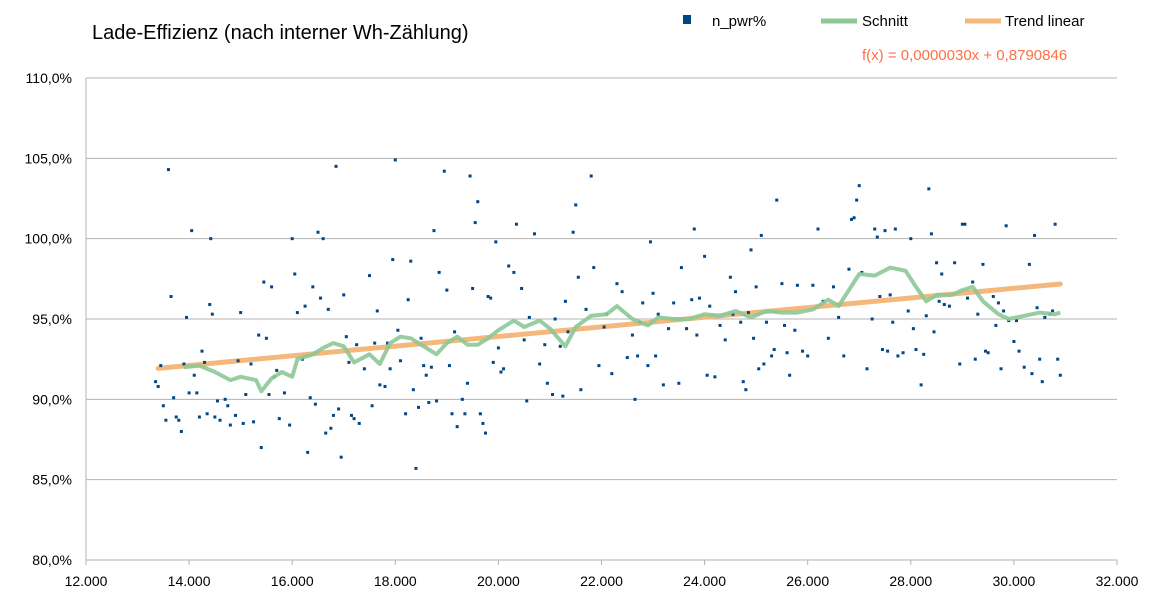  What do you see at coordinates (48, 158) in the screenshot?
I see `y-tick-label: 105,0%` at bounding box center [48, 158].